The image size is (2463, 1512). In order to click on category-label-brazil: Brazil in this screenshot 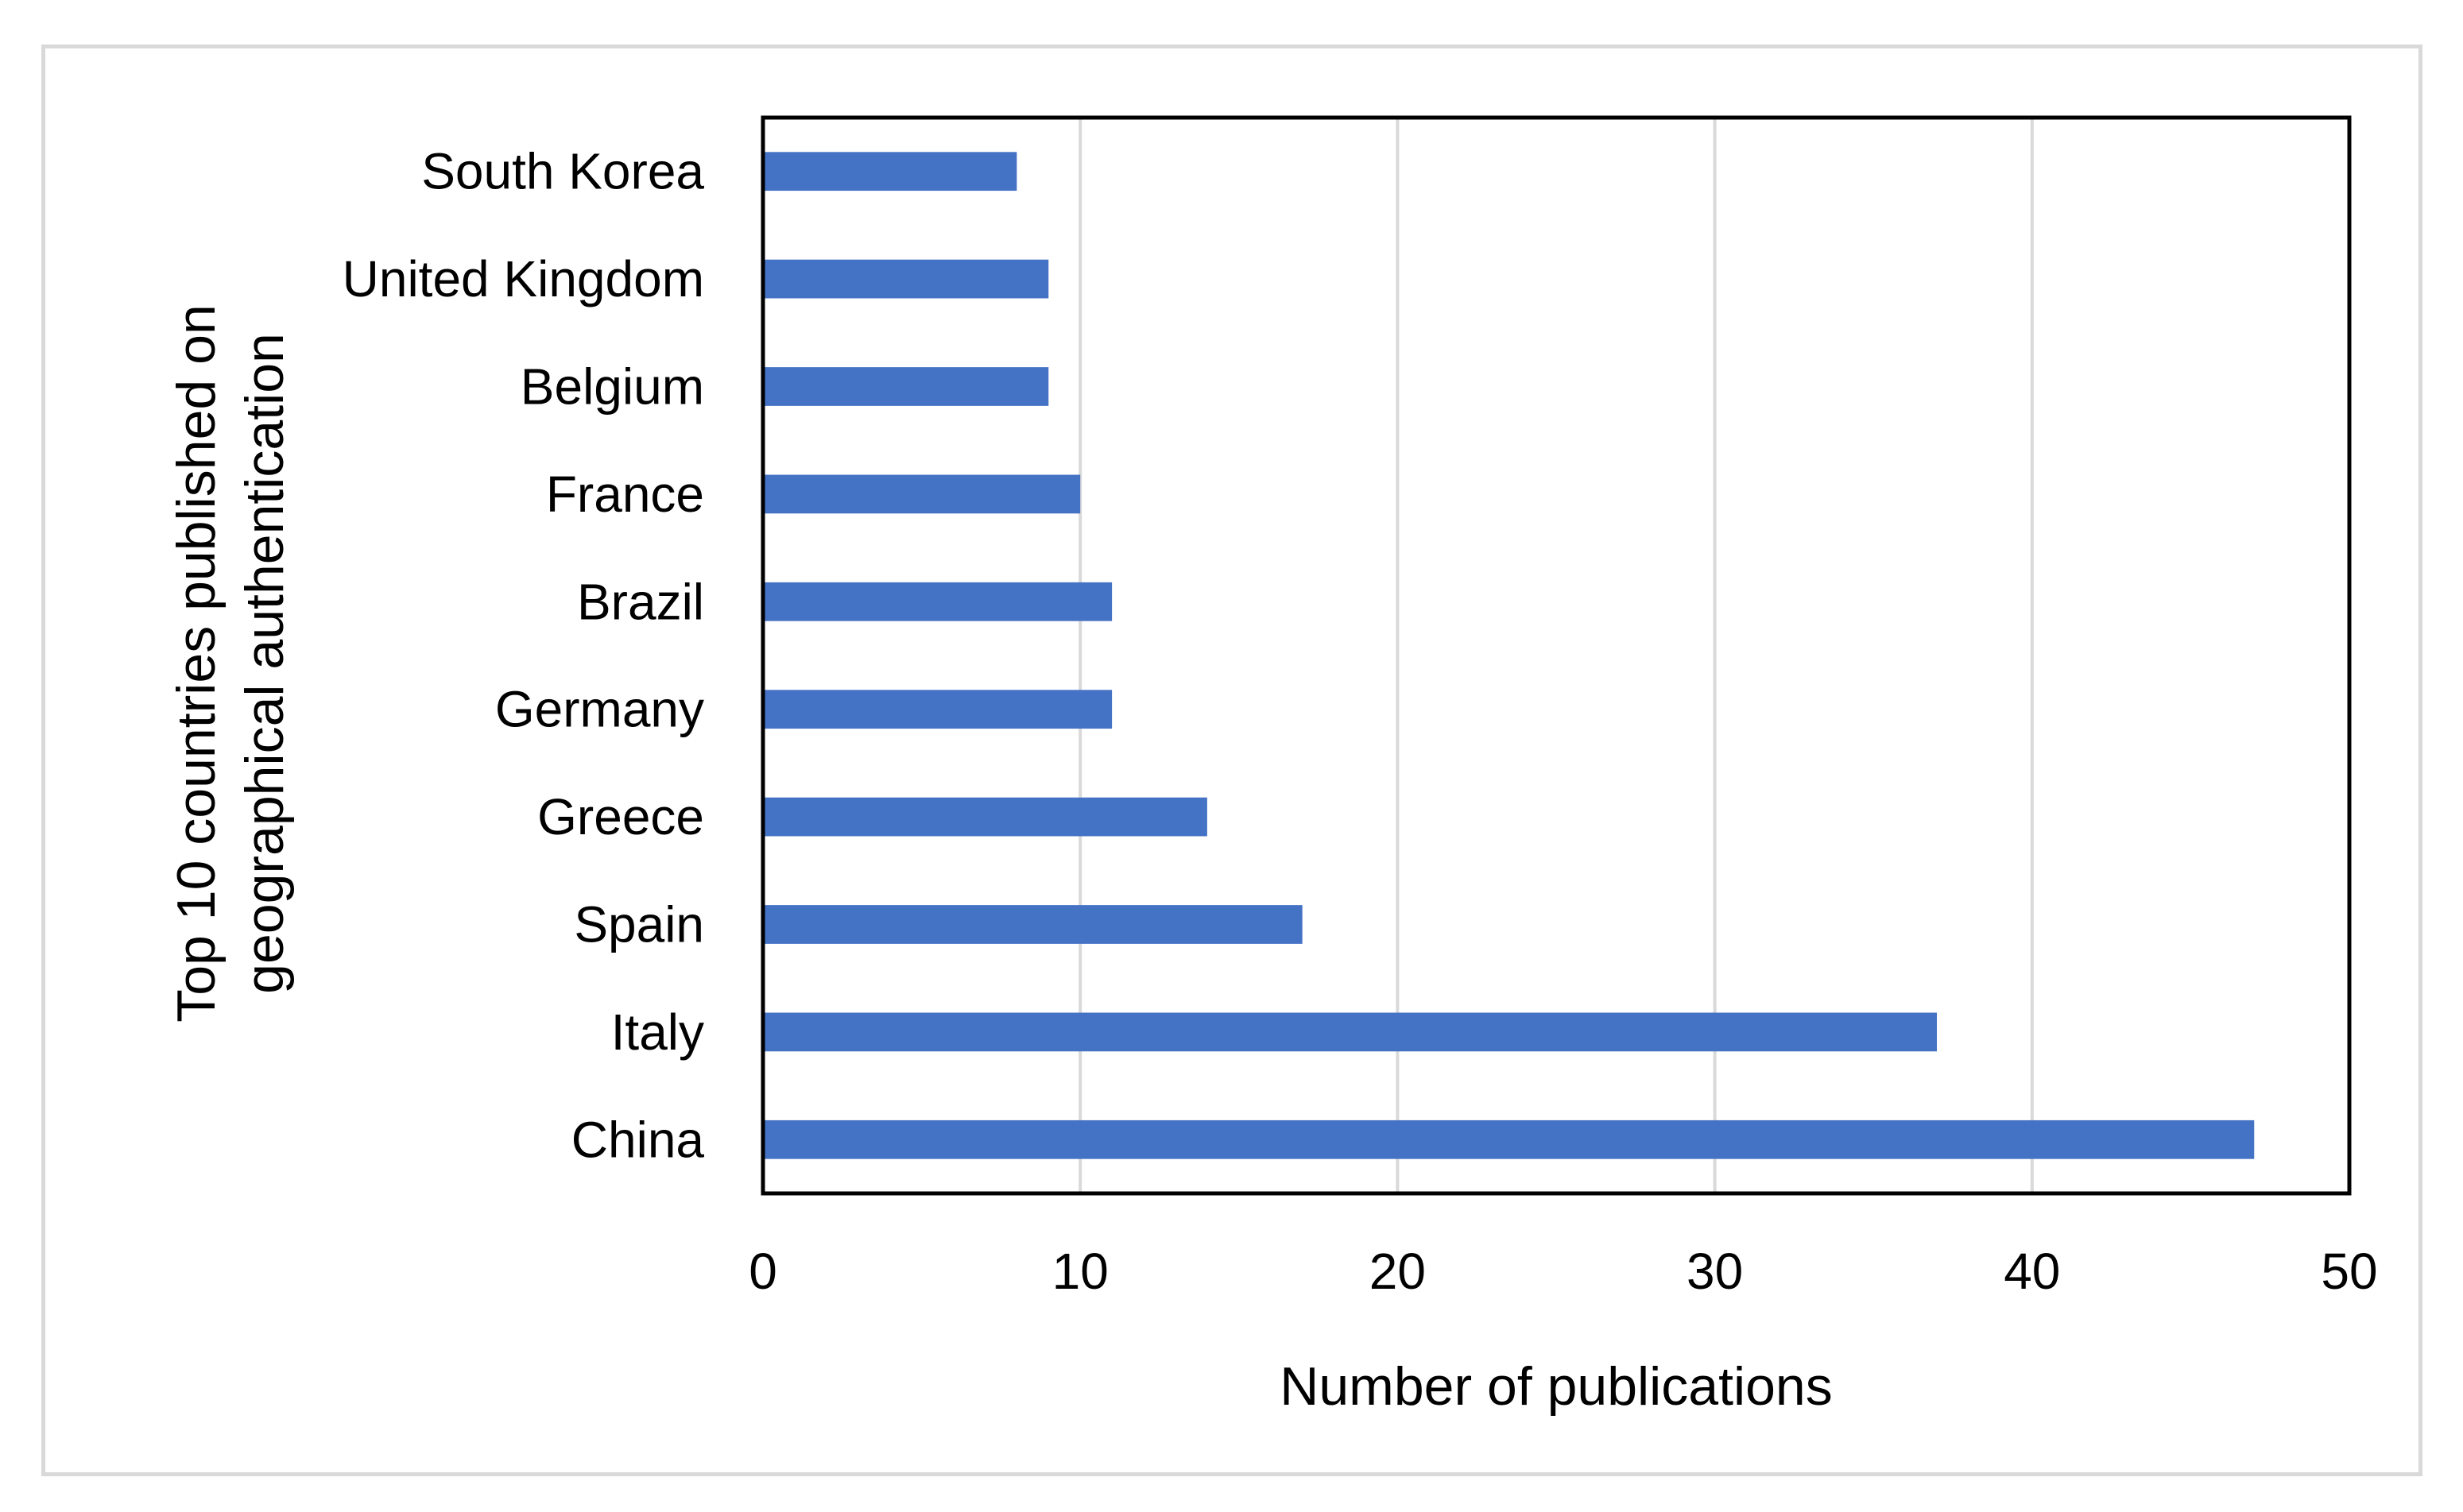, I will do `click(640, 601)`.